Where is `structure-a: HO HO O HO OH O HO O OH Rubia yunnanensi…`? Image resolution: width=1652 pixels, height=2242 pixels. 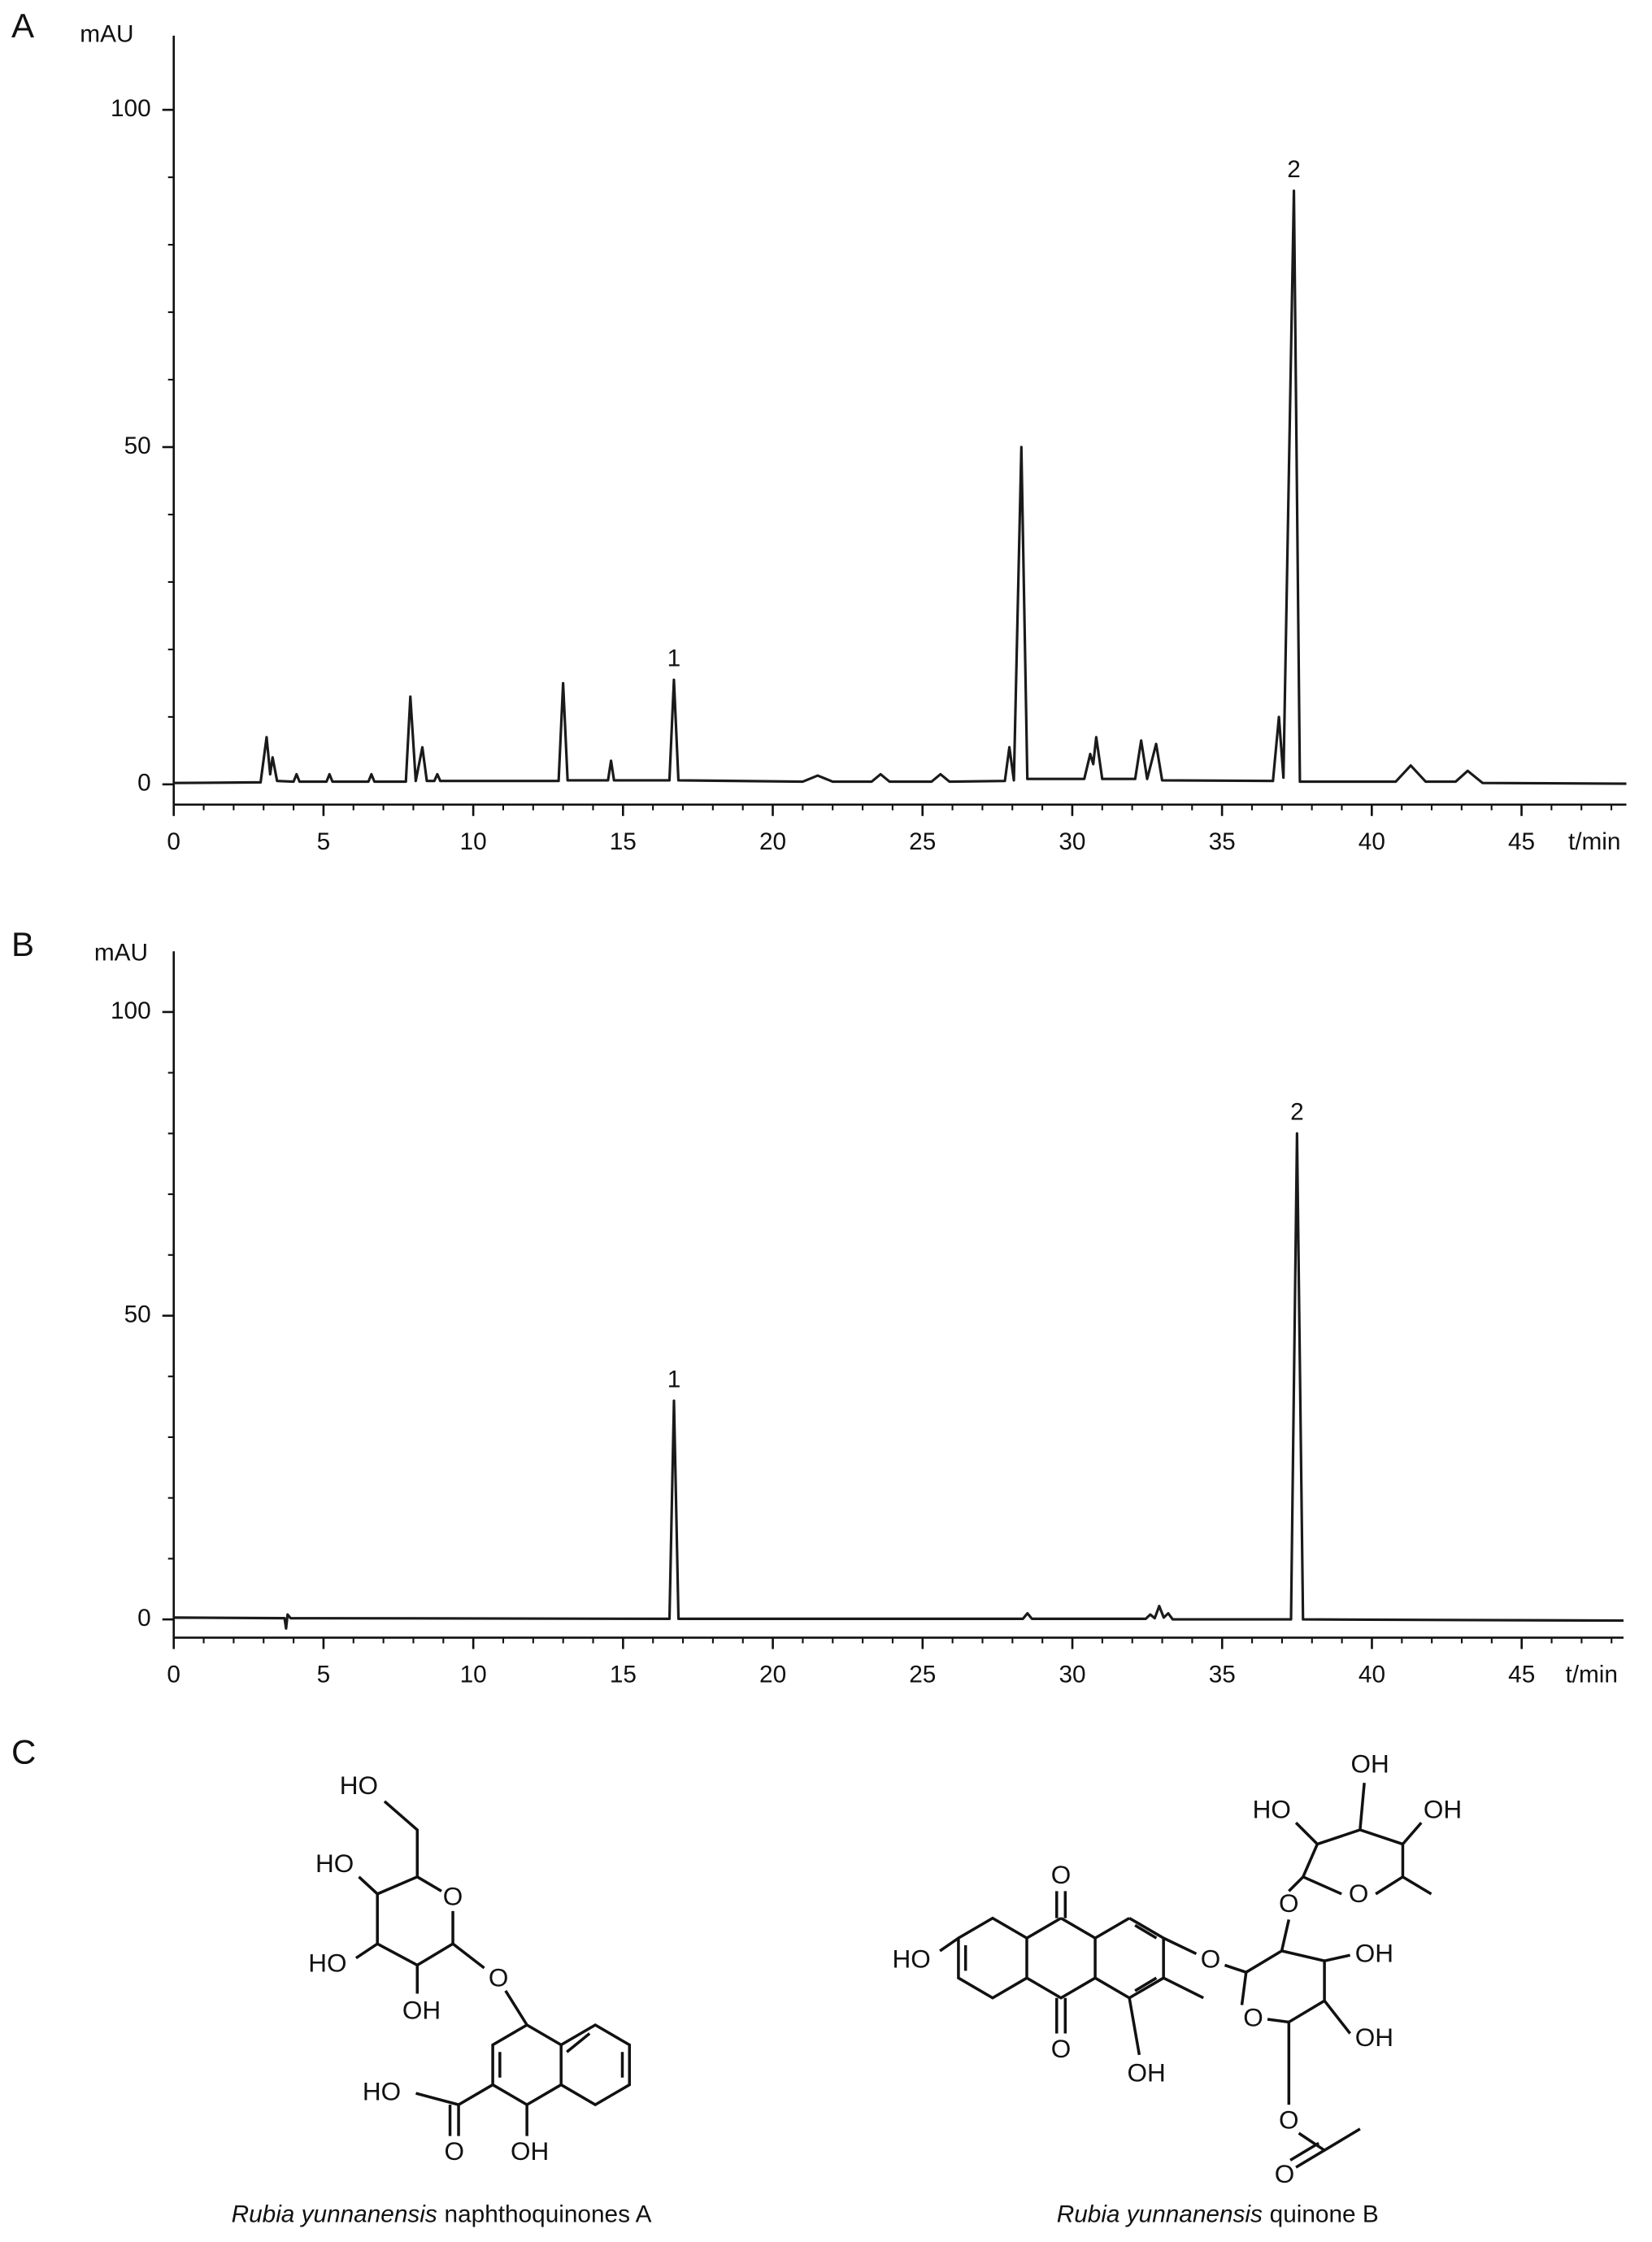
structure-a: HO HO O HO OH O HO O OH Rubia yunnanensi… is located at coordinates (442, 1999).